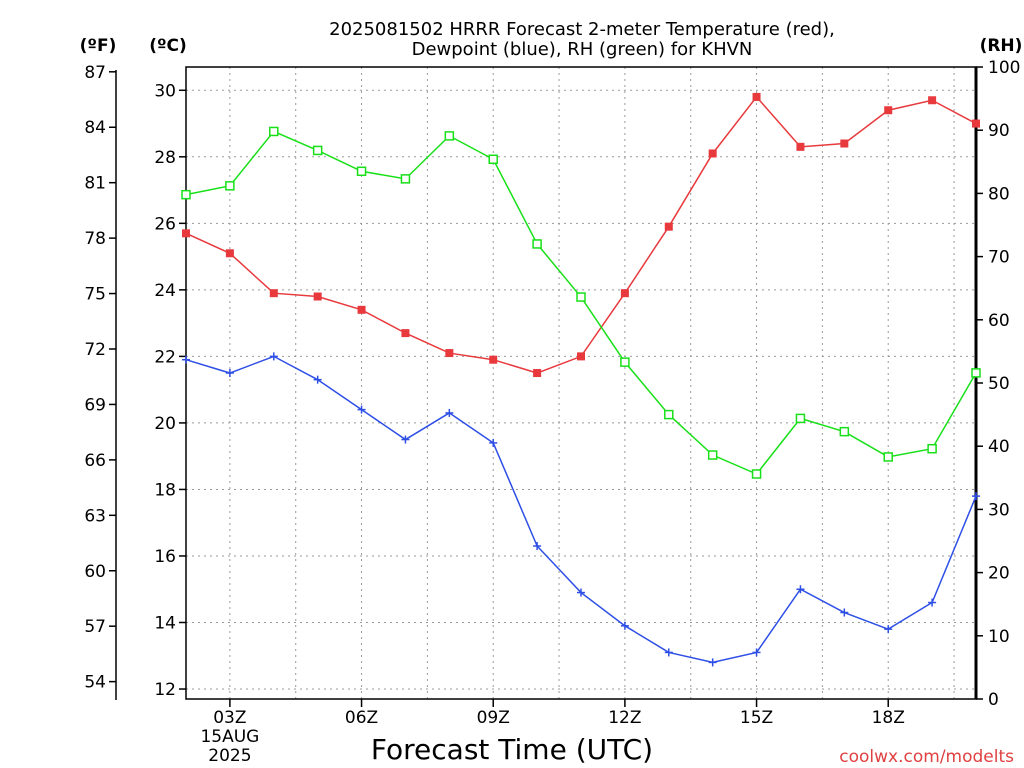 Image resolution: width=1024 pixels, height=768 pixels. Describe the element at coordinates (95, 73) in the screenshot. I see `fahrenheit-tick-label: 87` at that location.